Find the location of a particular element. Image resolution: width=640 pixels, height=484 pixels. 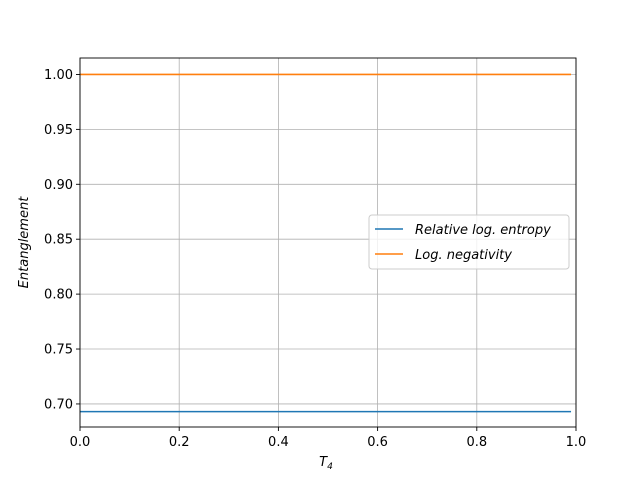

x-axis-label: T4 is located at coordinates (326, 463).